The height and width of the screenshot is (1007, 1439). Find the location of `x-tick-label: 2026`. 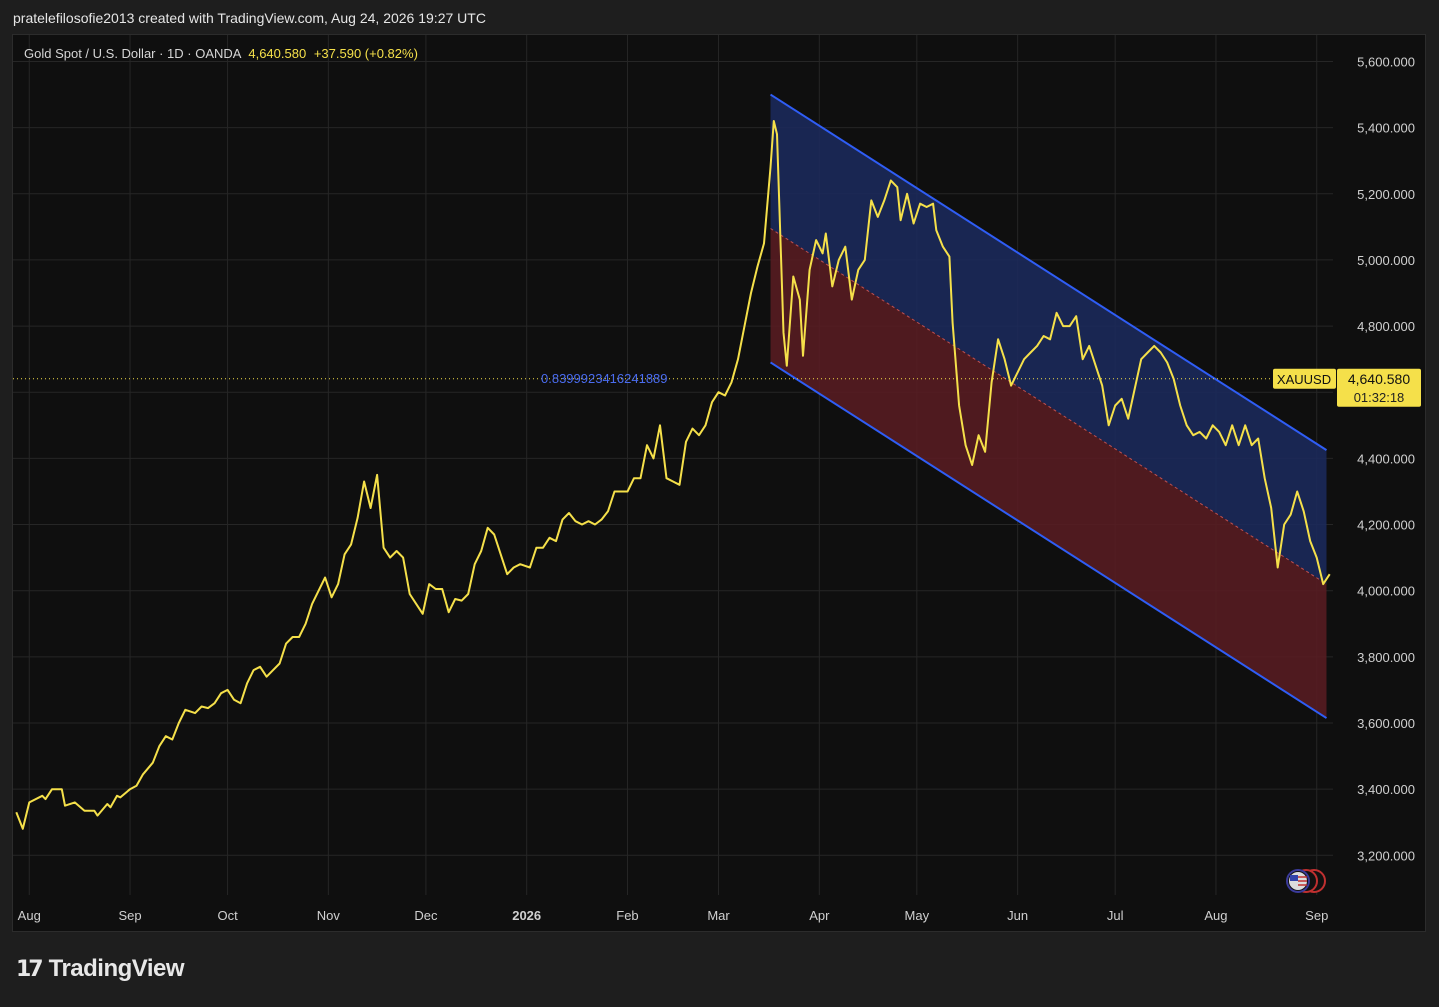

x-tick-label: 2026 is located at coordinates (526, 915).